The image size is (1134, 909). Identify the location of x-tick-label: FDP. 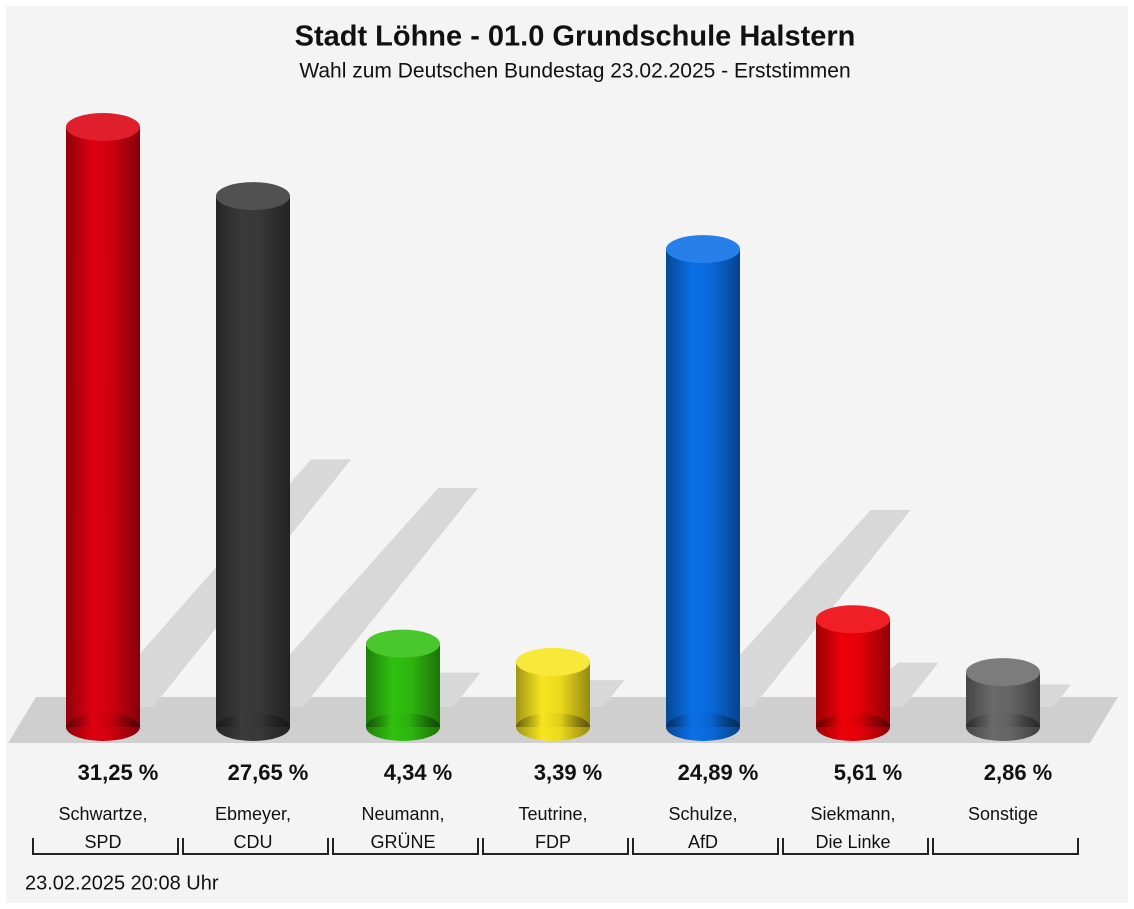
(553, 842).